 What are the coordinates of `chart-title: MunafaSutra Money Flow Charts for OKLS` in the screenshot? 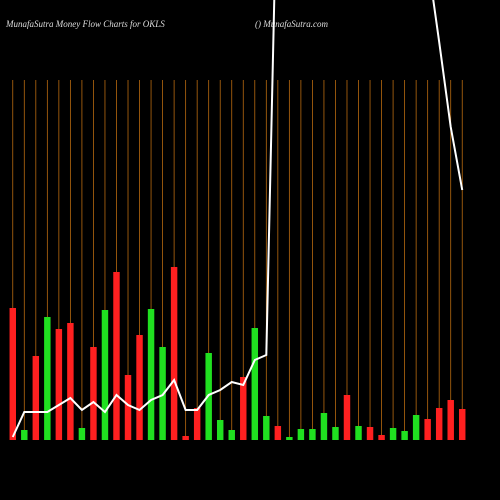 It's located at (85, 24).